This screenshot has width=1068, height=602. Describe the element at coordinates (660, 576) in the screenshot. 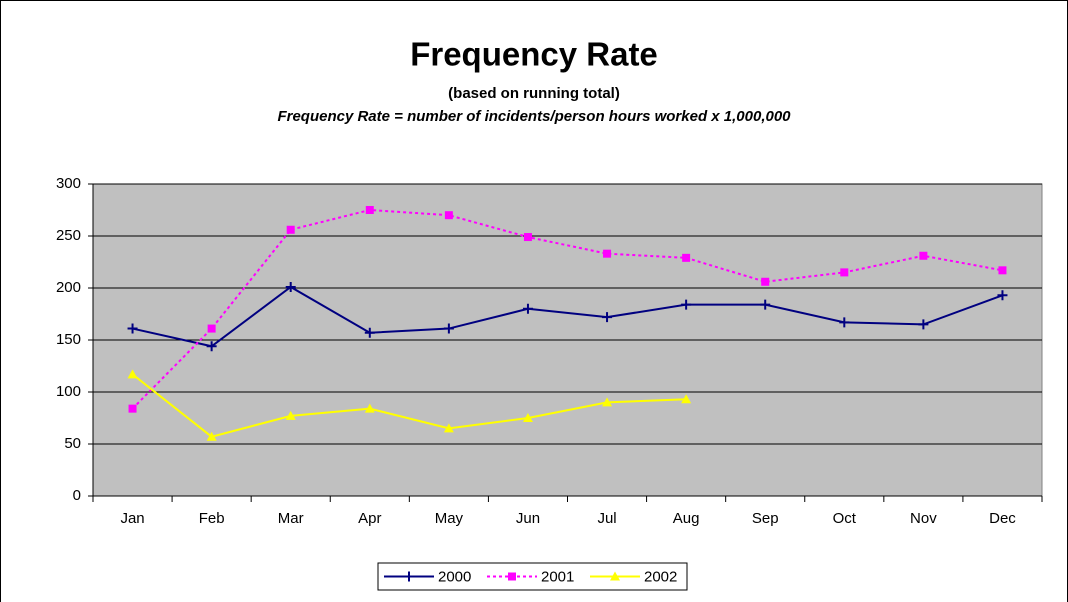

I see `legend-label: 2002` at that location.